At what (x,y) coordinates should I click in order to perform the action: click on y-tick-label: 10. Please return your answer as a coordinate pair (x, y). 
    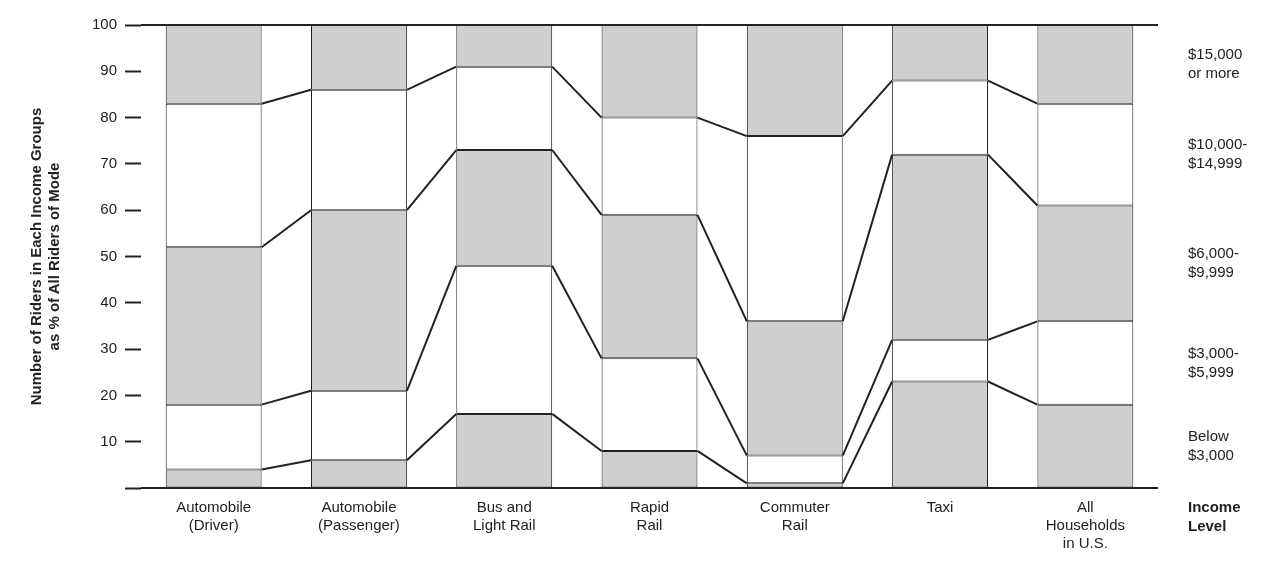
    Looking at the image, I should click on (109, 440).